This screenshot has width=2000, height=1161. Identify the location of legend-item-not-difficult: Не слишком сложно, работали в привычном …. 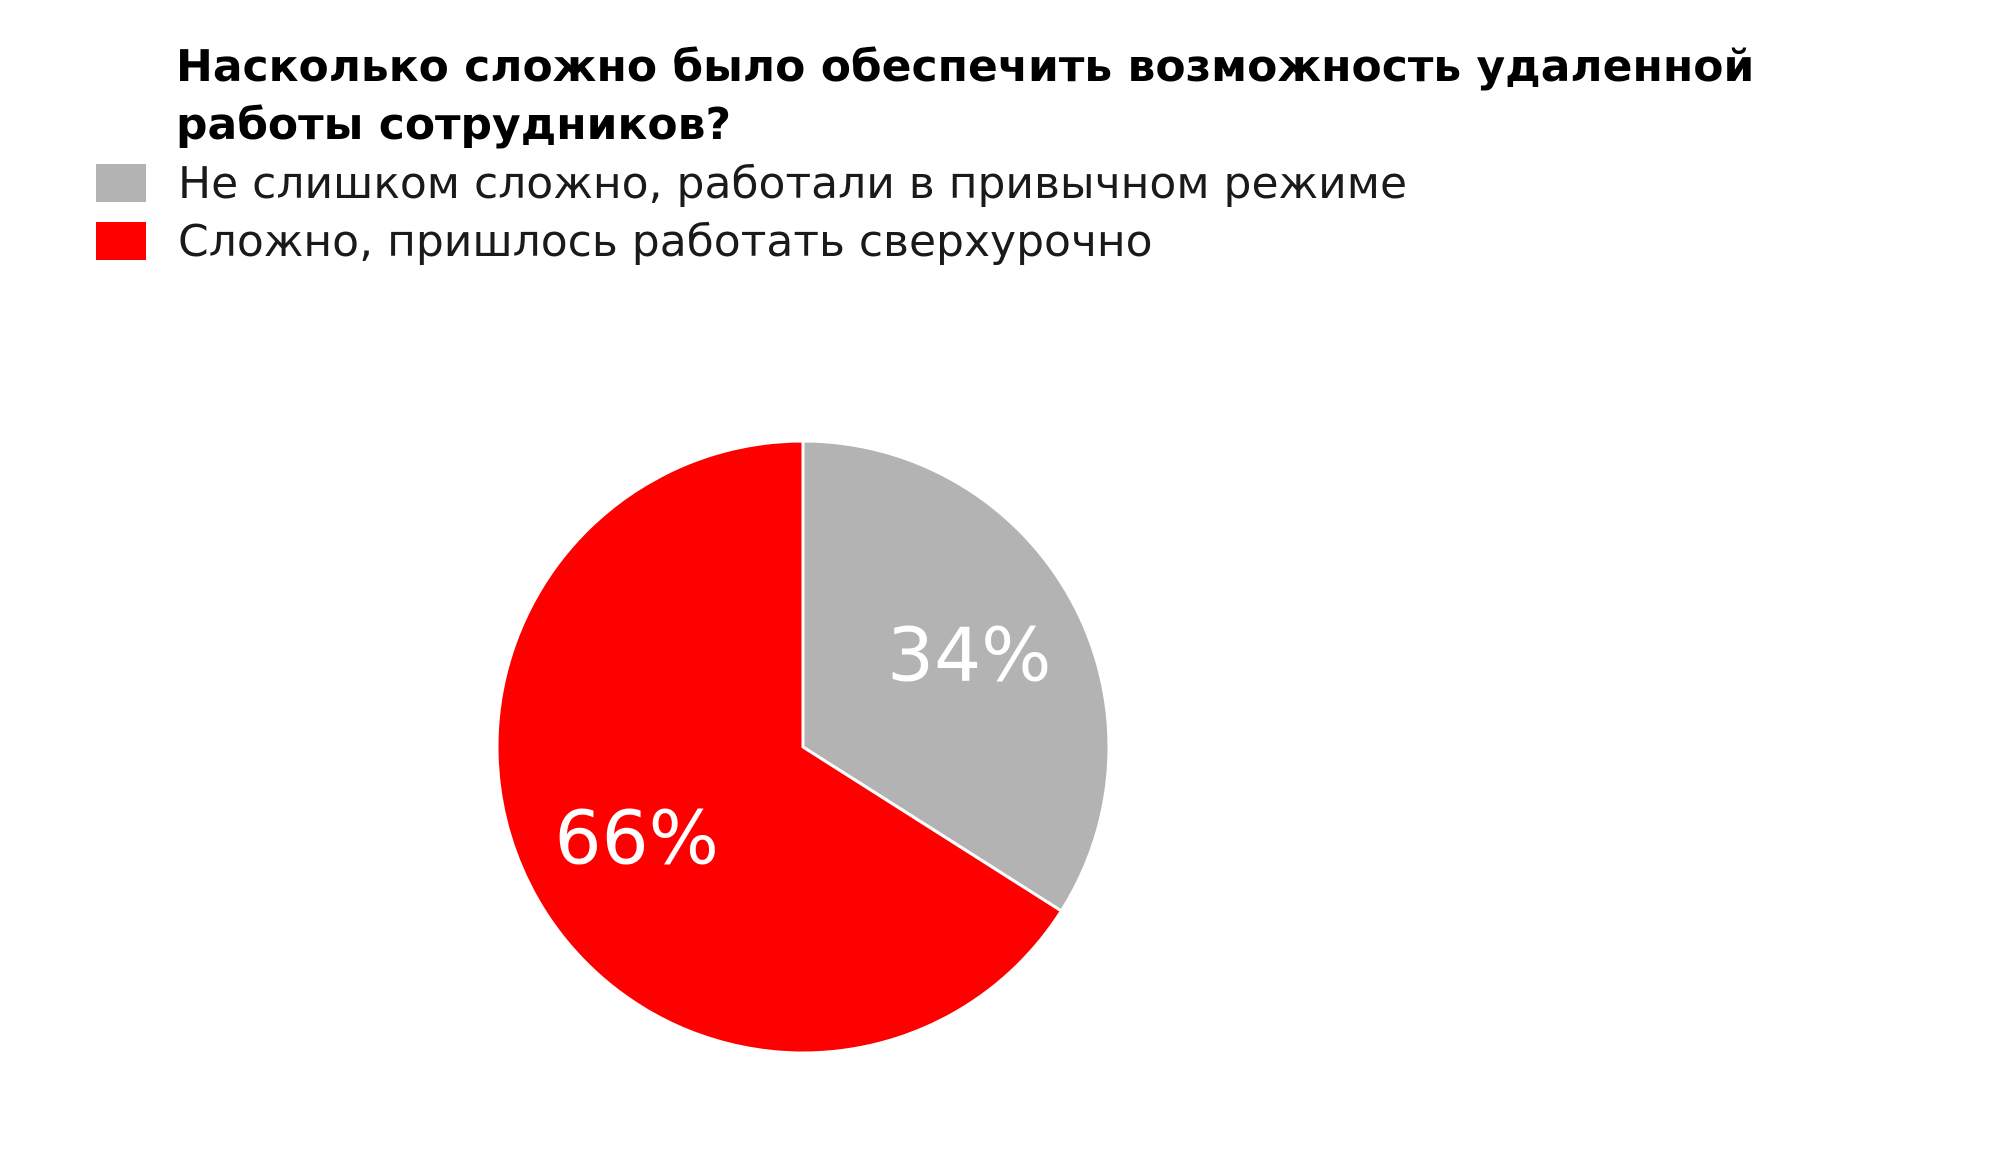
(751, 183).